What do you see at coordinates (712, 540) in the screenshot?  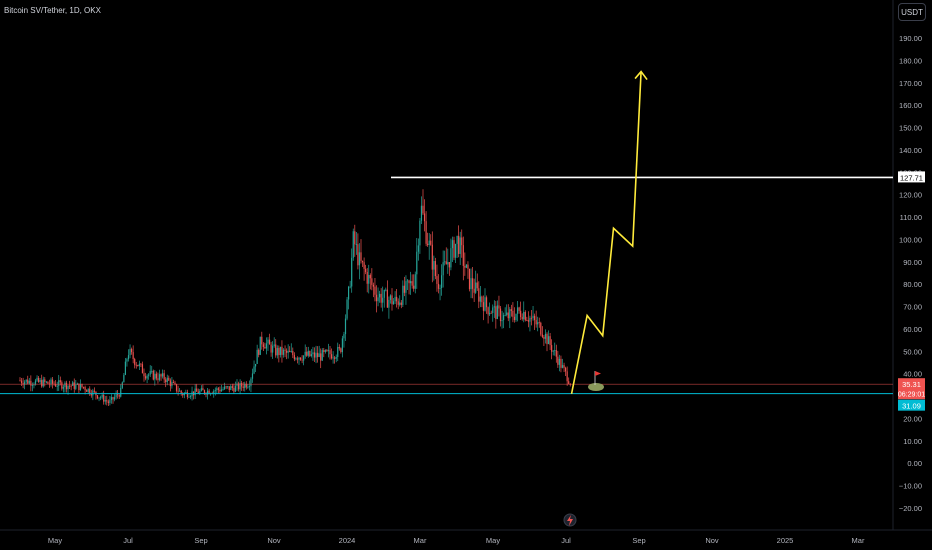 I see `x-tick-label: Nov` at bounding box center [712, 540].